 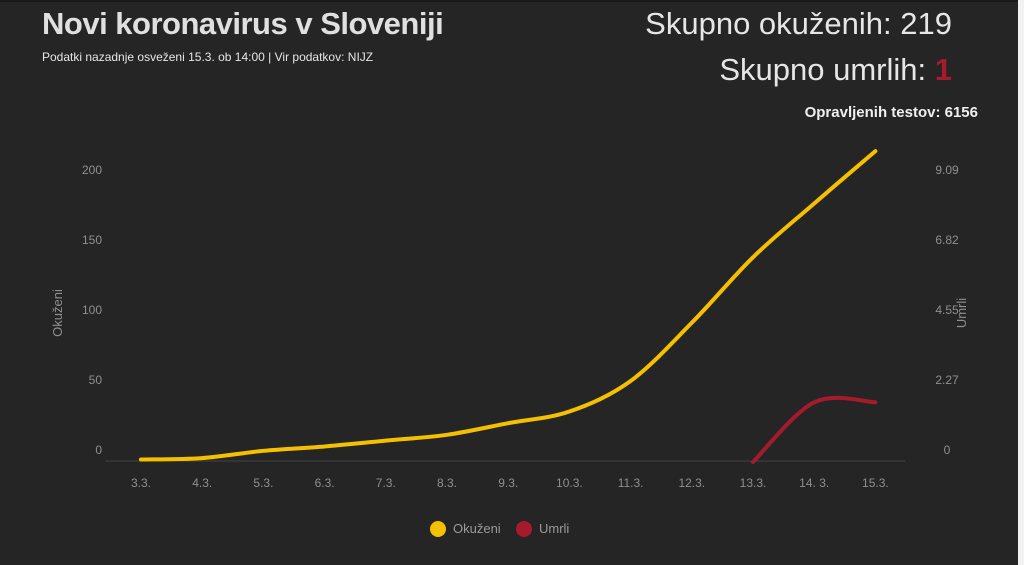 What do you see at coordinates (92, 170) in the screenshot?
I see `y-tick-label: 200` at bounding box center [92, 170].